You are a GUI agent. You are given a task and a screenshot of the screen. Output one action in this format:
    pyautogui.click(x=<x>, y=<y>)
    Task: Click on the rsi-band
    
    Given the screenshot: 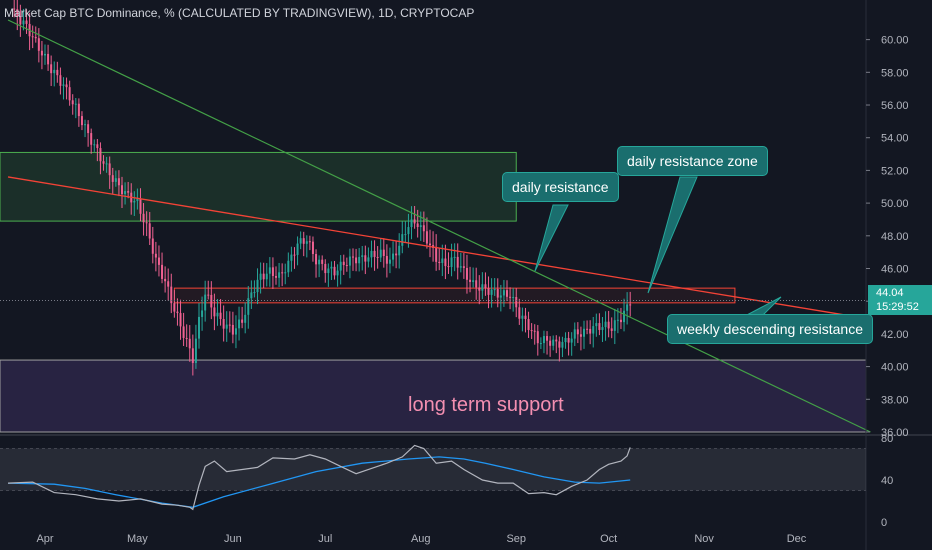 What is the action you would take?
    pyautogui.click(x=433, y=469)
    